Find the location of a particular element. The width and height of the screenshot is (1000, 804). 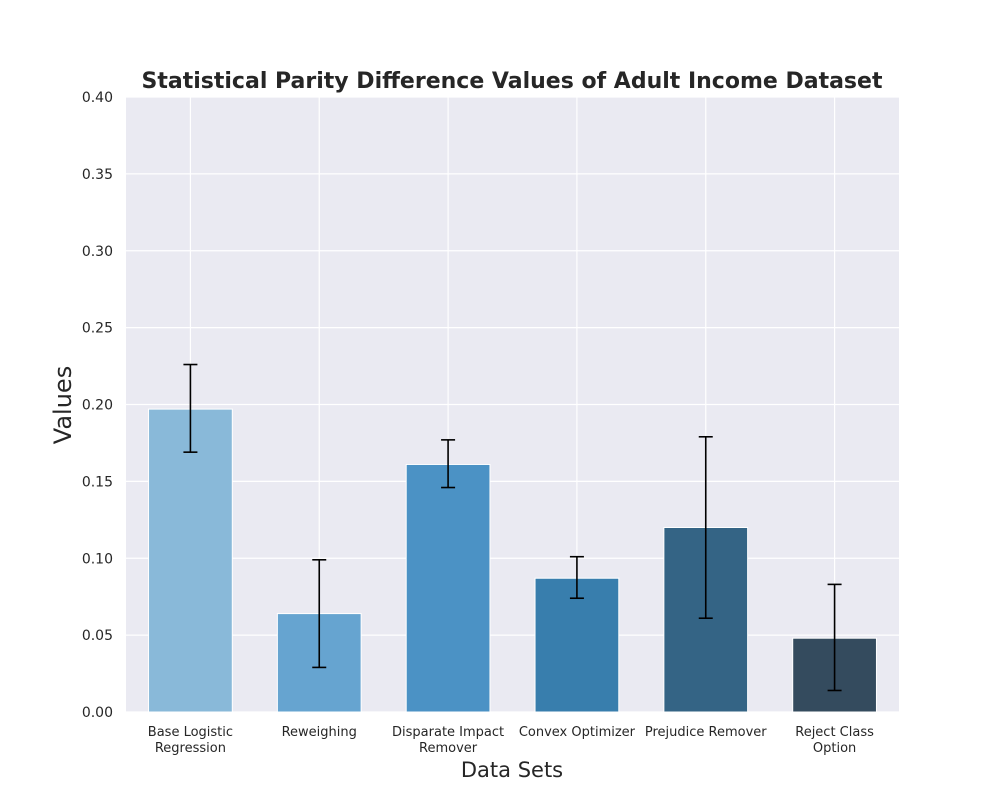

y-tick-label: 0.25 is located at coordinates (97, 329).